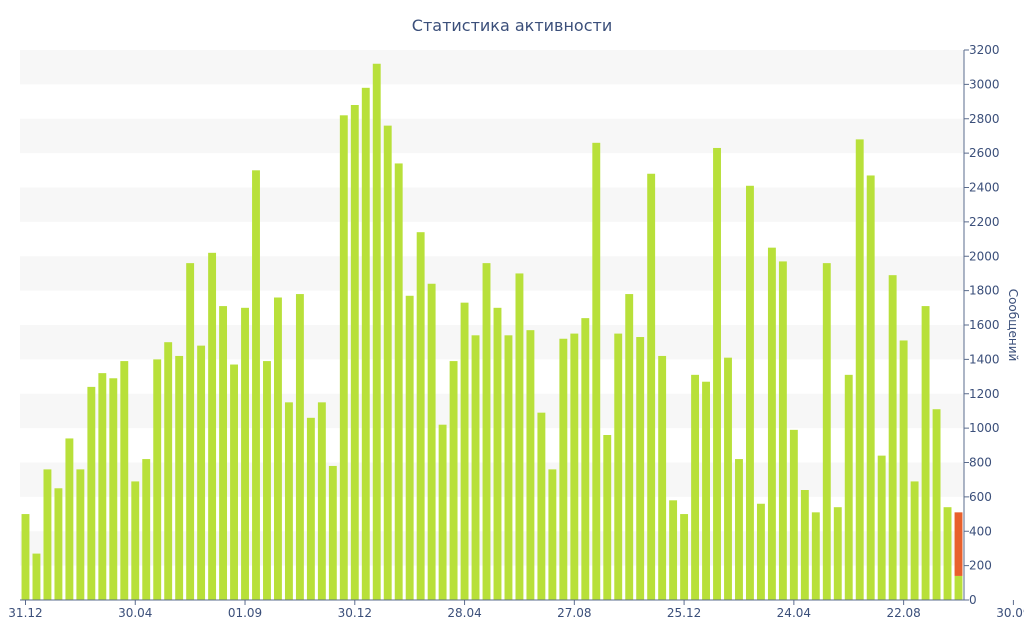  What do you see at coordinates (984, 84) in the screenshot?
I see `y-tick-label: 3000` at bounding box center [984, 84].